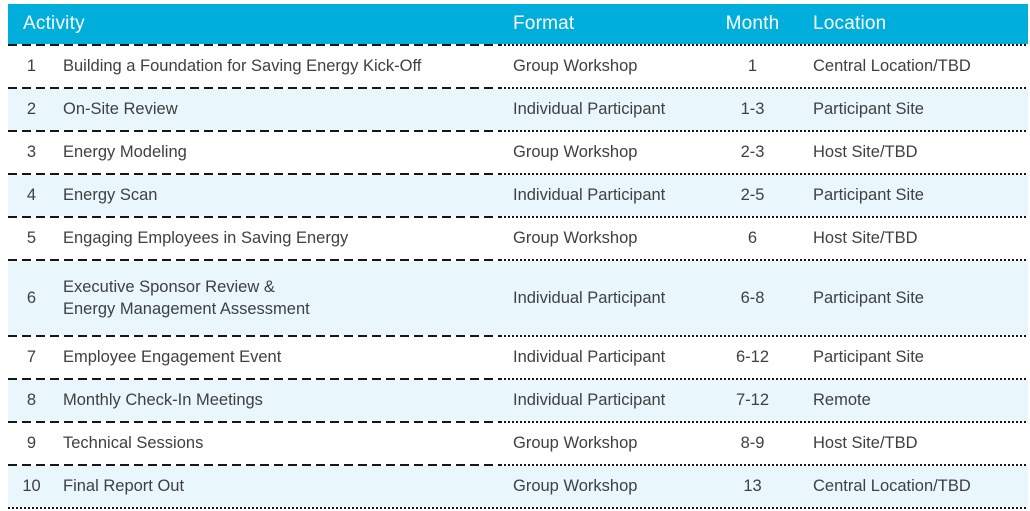 The image size is (1030, 511). I want to click on cell-month: 7-12, so click(752, 400).